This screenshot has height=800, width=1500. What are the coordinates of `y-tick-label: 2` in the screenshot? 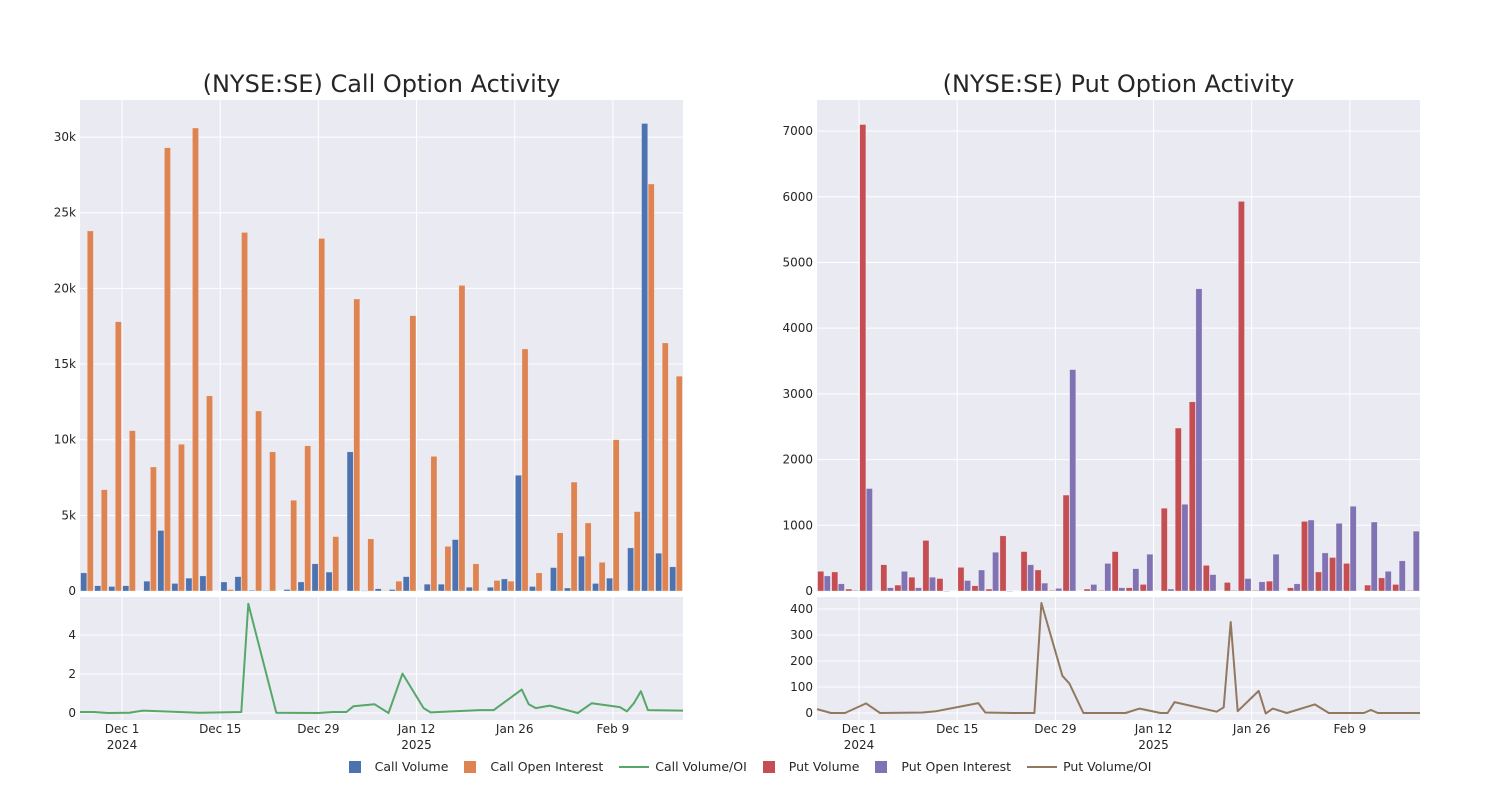 It's located at (72, 674).